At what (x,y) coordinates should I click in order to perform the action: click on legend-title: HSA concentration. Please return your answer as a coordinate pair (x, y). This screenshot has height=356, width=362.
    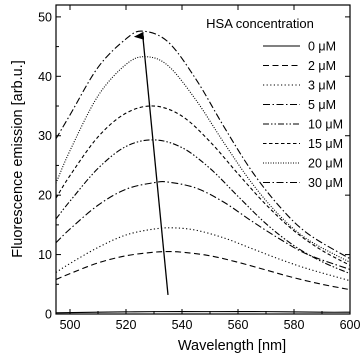
    Looking at the image, I should click on (260, 23).